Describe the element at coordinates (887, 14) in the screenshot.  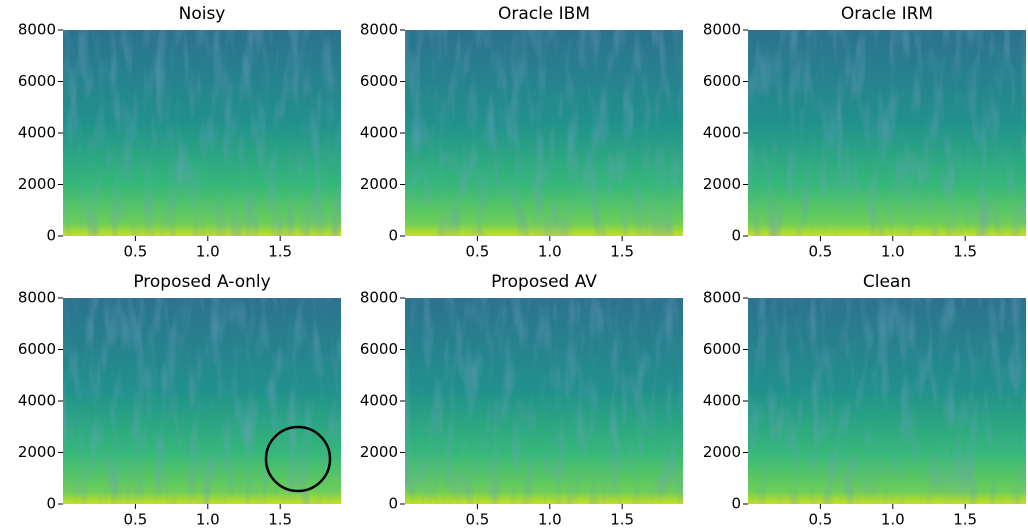
I see `panel-title: Oracle IRM` at that location.